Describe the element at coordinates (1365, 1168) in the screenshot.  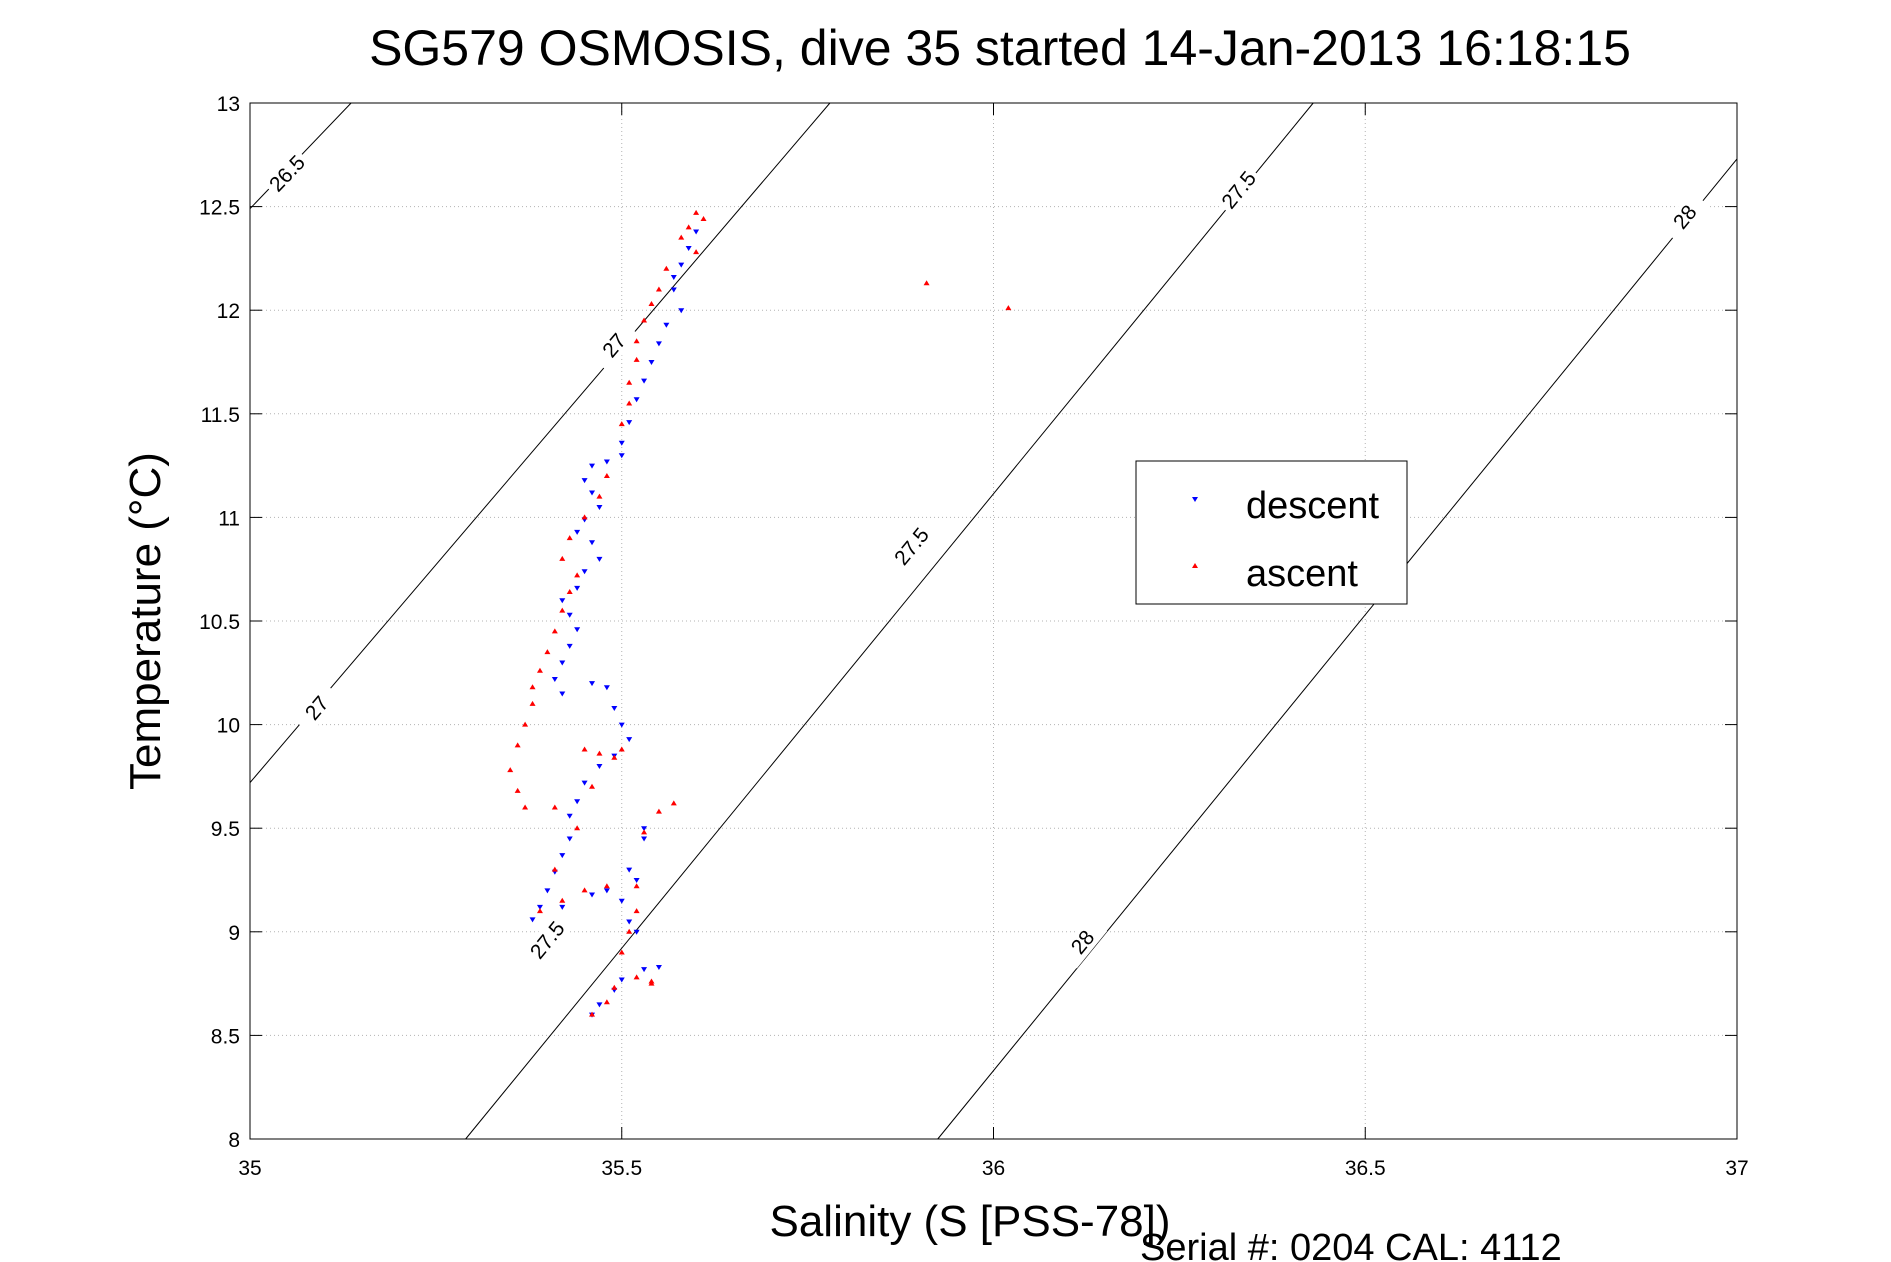
I see `x-tick-label: 36.5` at that location.